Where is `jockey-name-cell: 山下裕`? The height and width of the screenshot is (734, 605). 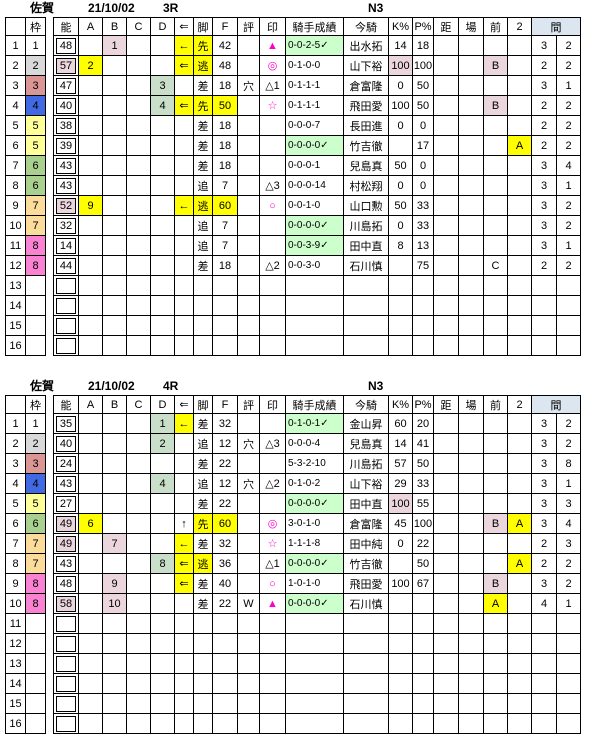
jockey-name-cell: 山下裕 is located at coordinates (366, 65).